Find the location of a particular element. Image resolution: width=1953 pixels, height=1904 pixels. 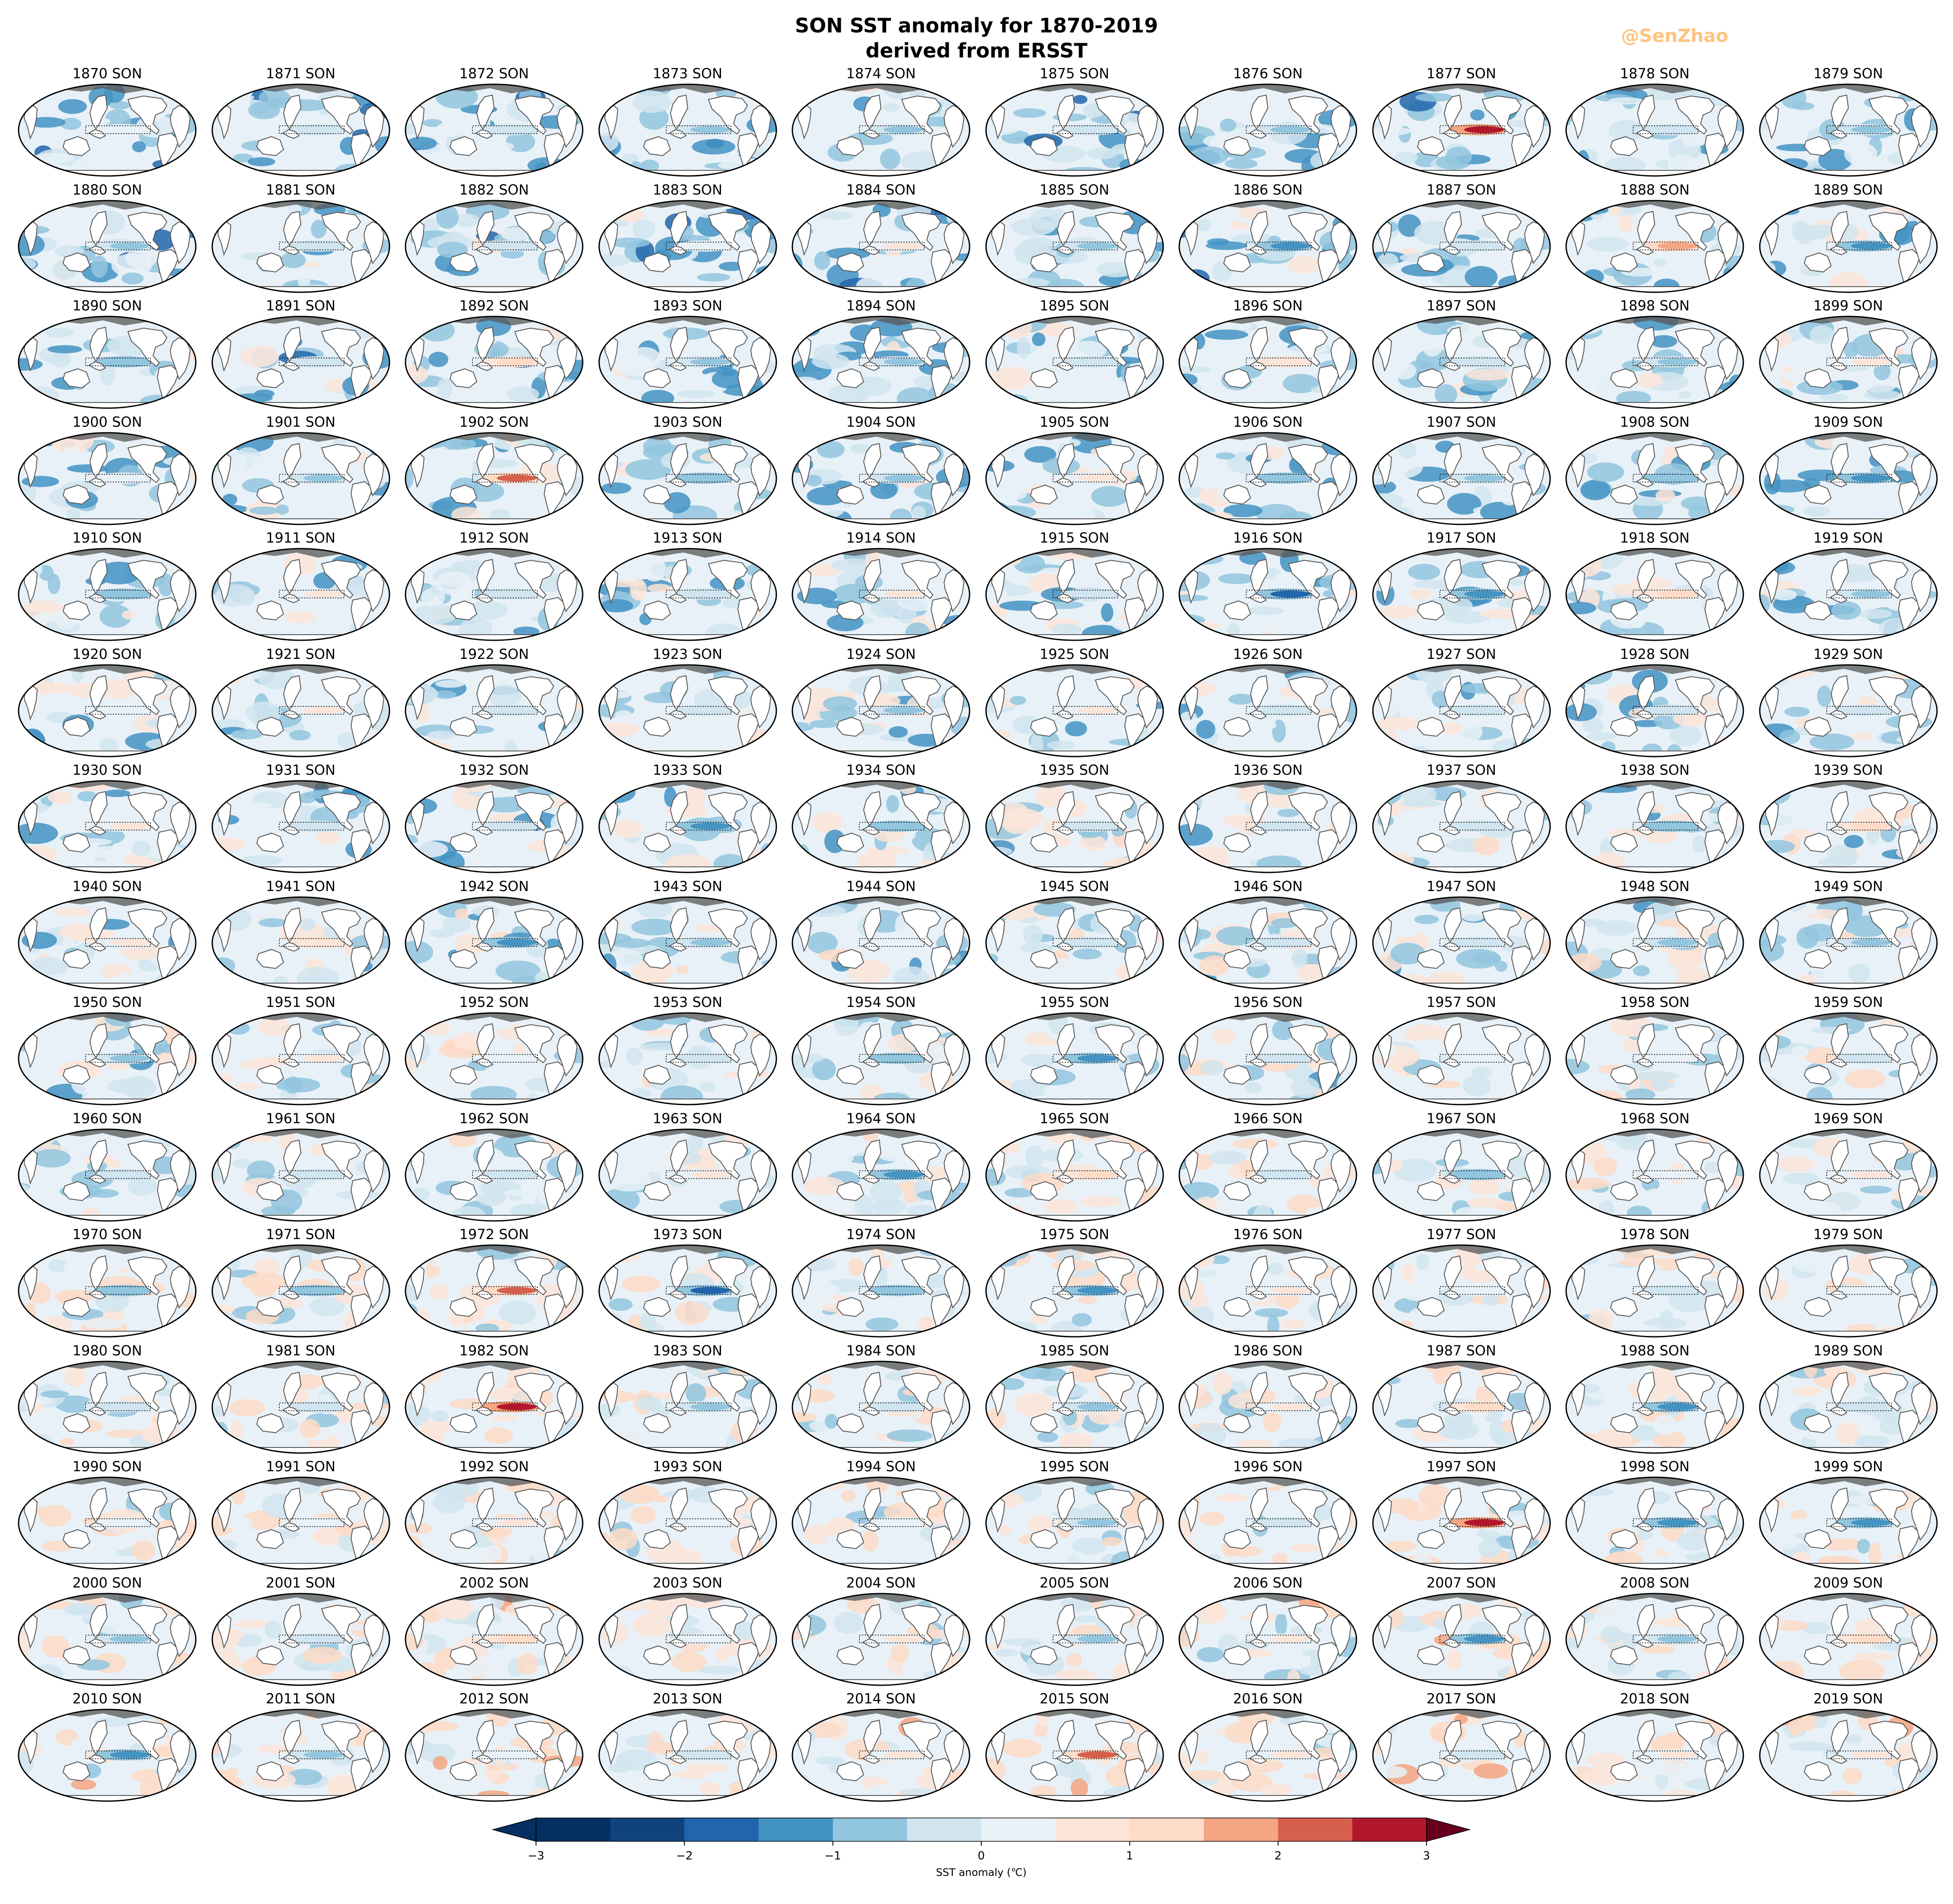

map-panel: 1976 SON is located at coordinates (1268, 1282).